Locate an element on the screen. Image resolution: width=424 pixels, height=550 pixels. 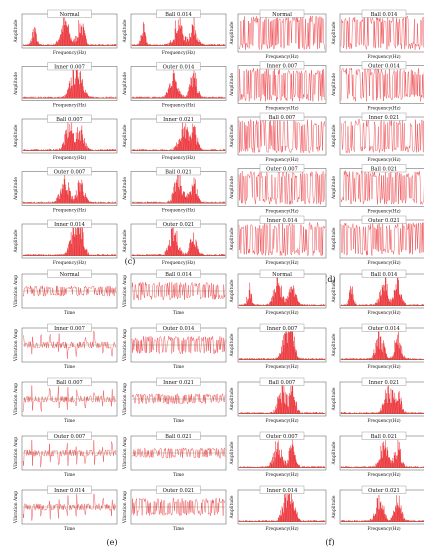
subplot-title: Outer 0.021 is located at coordinates (179, 225).